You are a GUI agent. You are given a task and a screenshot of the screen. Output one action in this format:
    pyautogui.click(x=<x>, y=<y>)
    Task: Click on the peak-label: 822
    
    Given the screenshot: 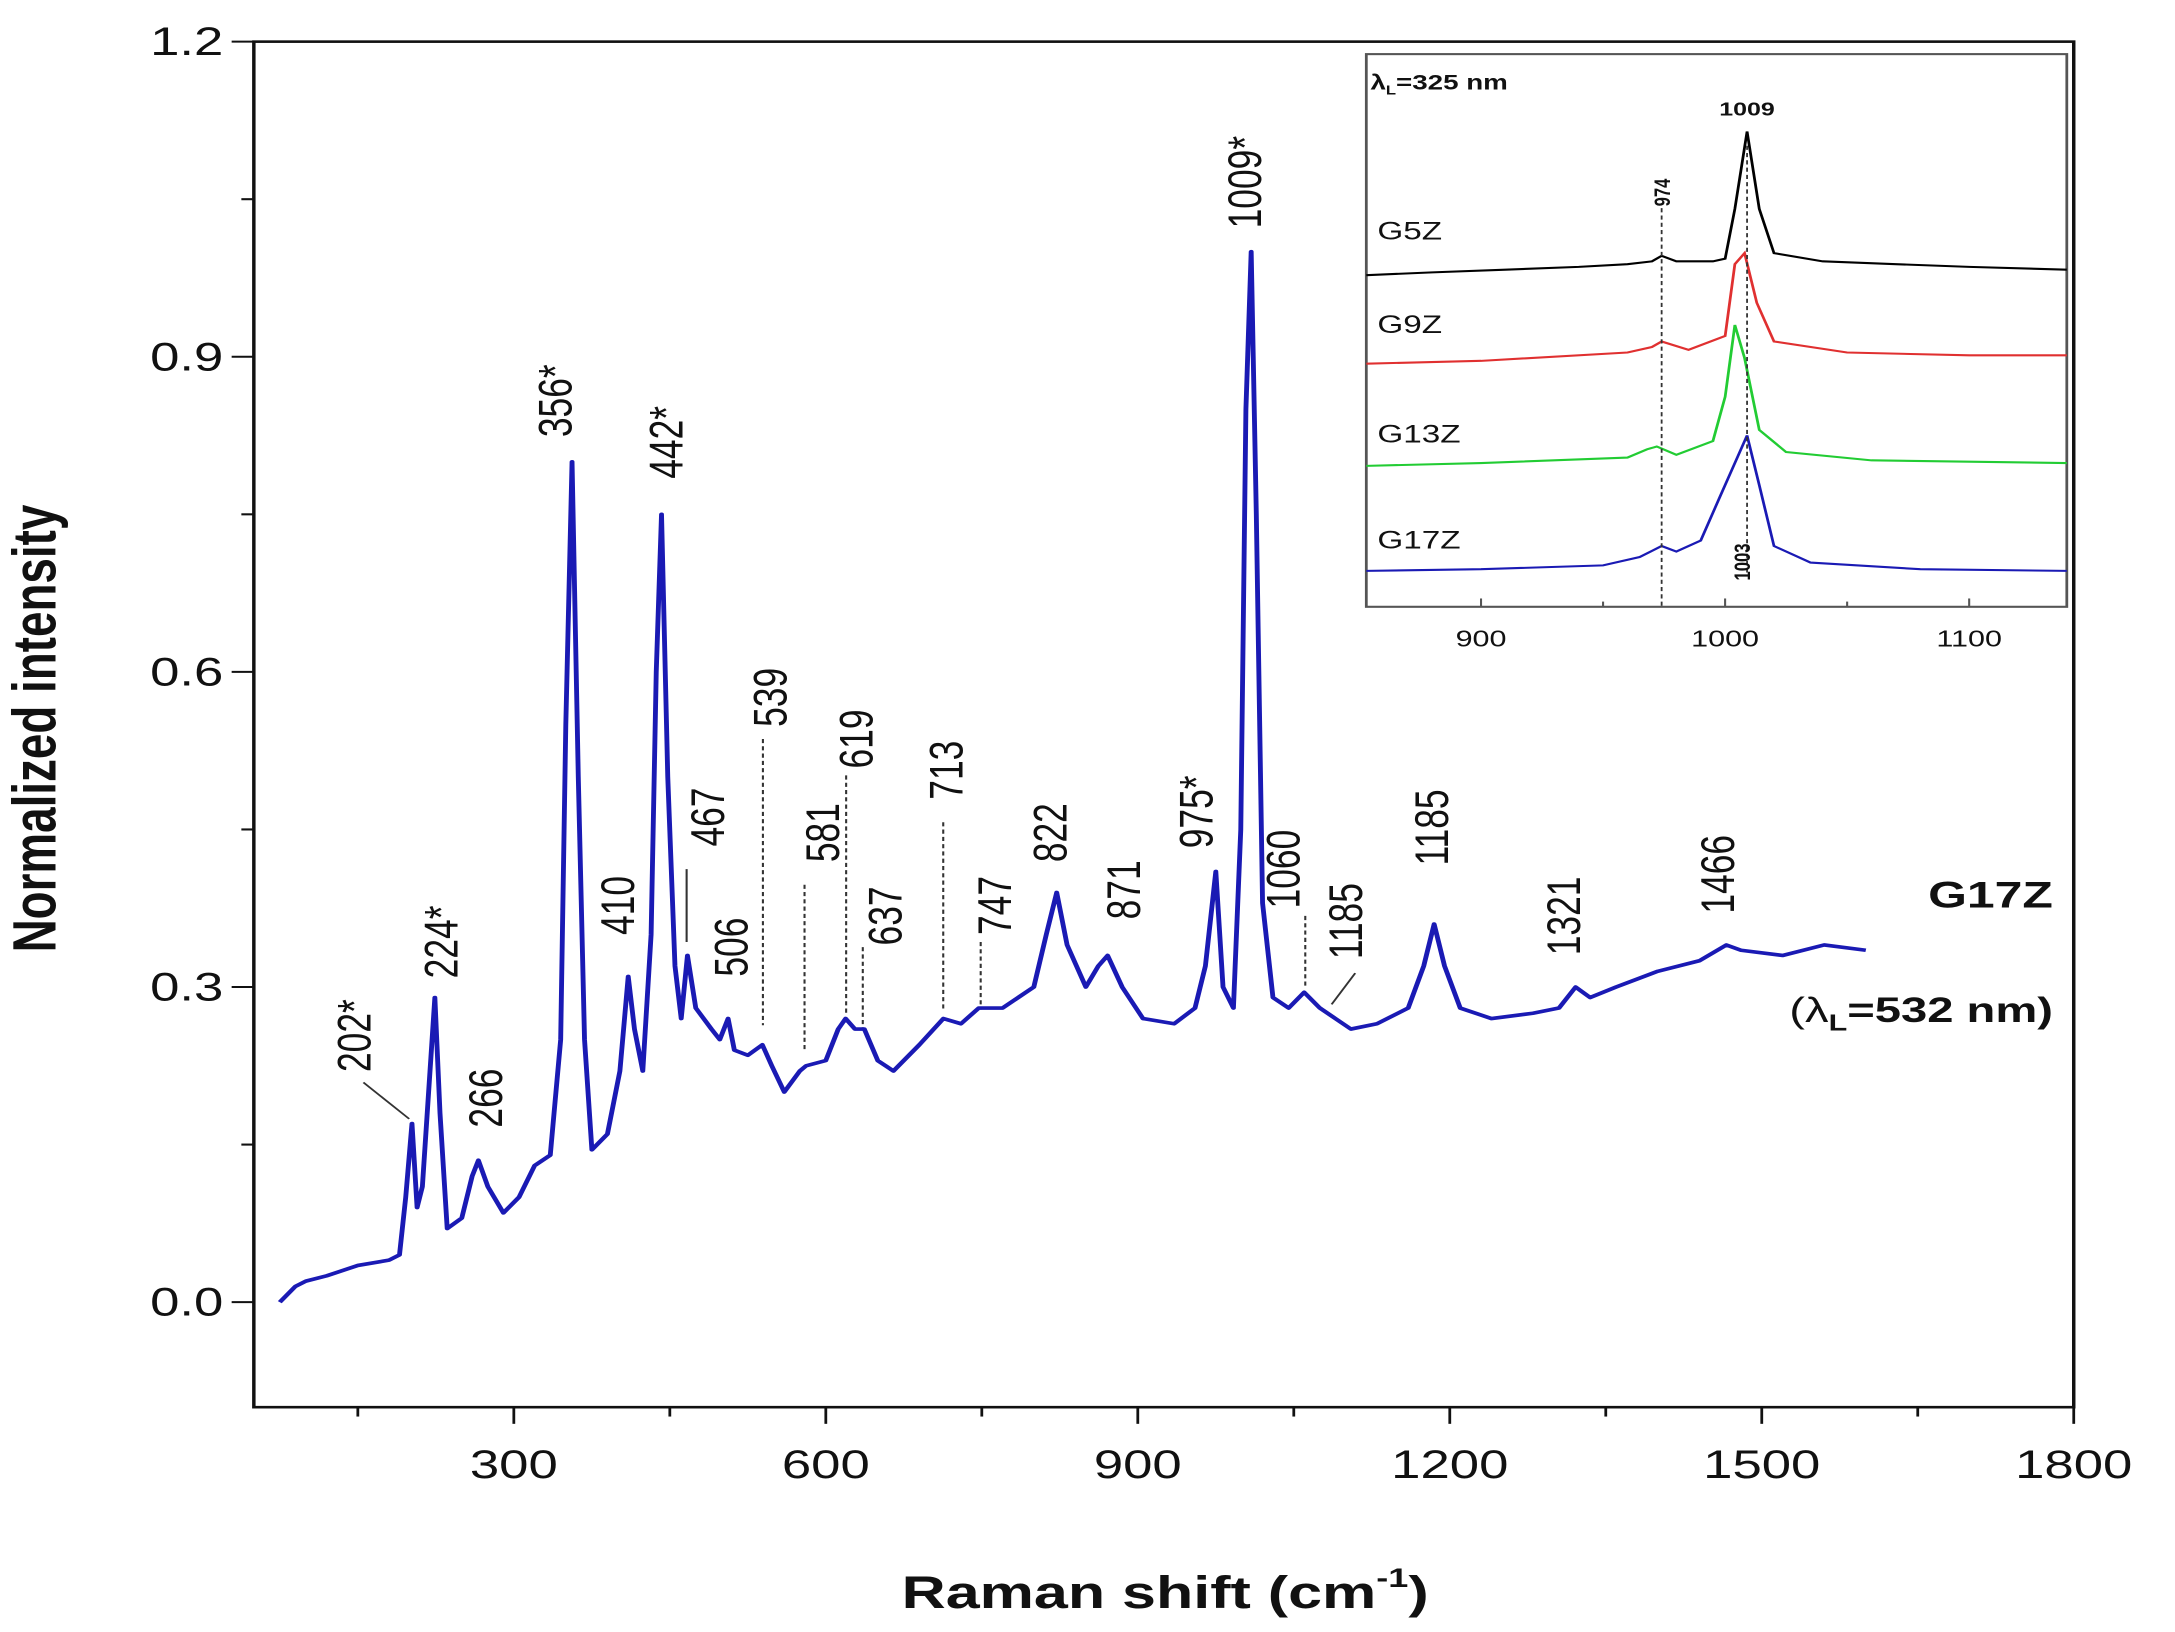 What is the action you would take?
    pyautogui.click(x=1050, y=832)
    